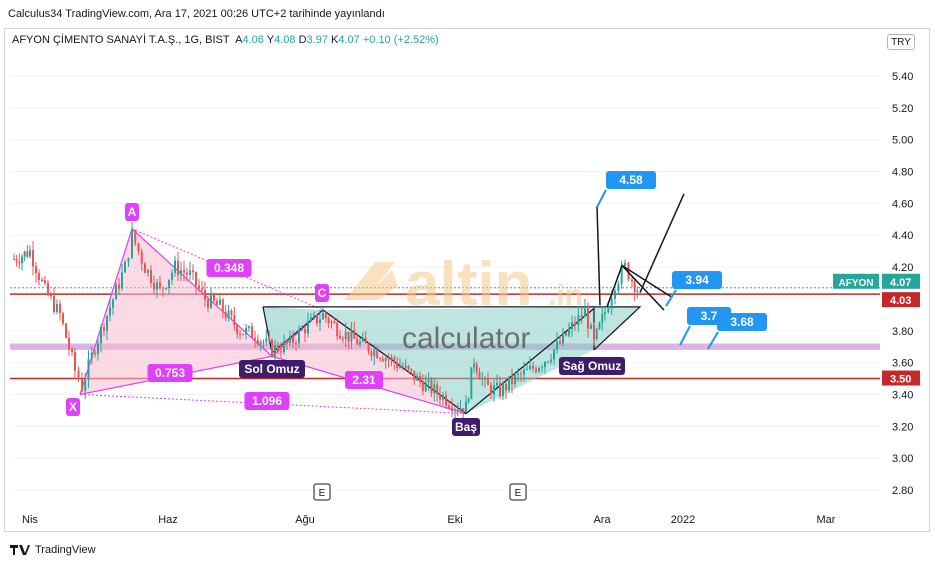 The width and height of the screenshot is (935, 568). I want to click on footer: TradingView, so click(53, 550).